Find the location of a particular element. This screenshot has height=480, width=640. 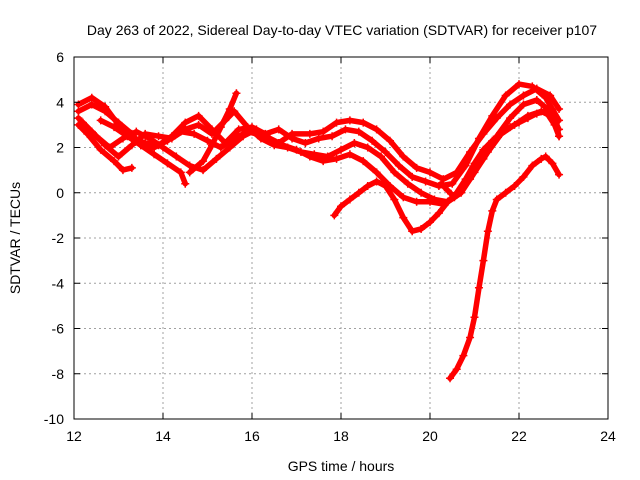

y-tick-label: 2 is located at coordinates (60, 148).